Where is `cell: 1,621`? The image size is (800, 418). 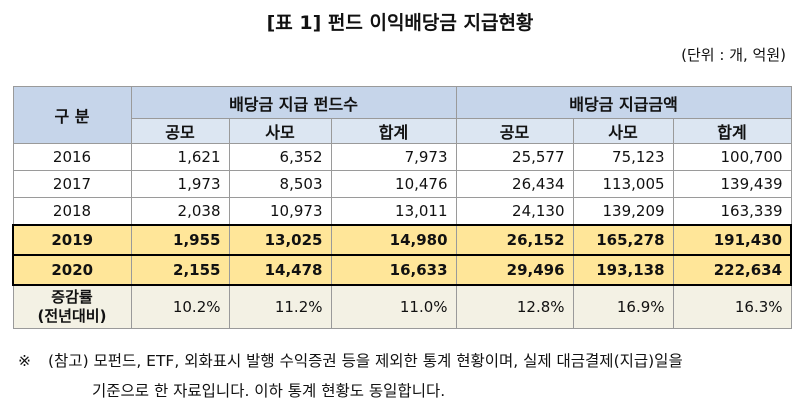 cell: 1,621 is located at coordinates (180, 157).